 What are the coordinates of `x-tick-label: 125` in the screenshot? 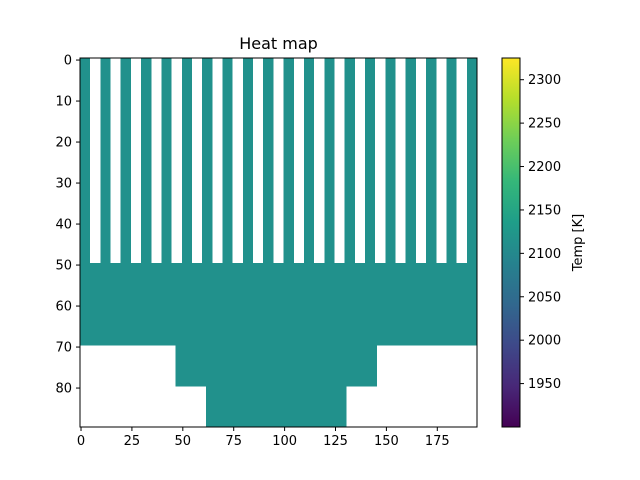 It's located at (335, 441).